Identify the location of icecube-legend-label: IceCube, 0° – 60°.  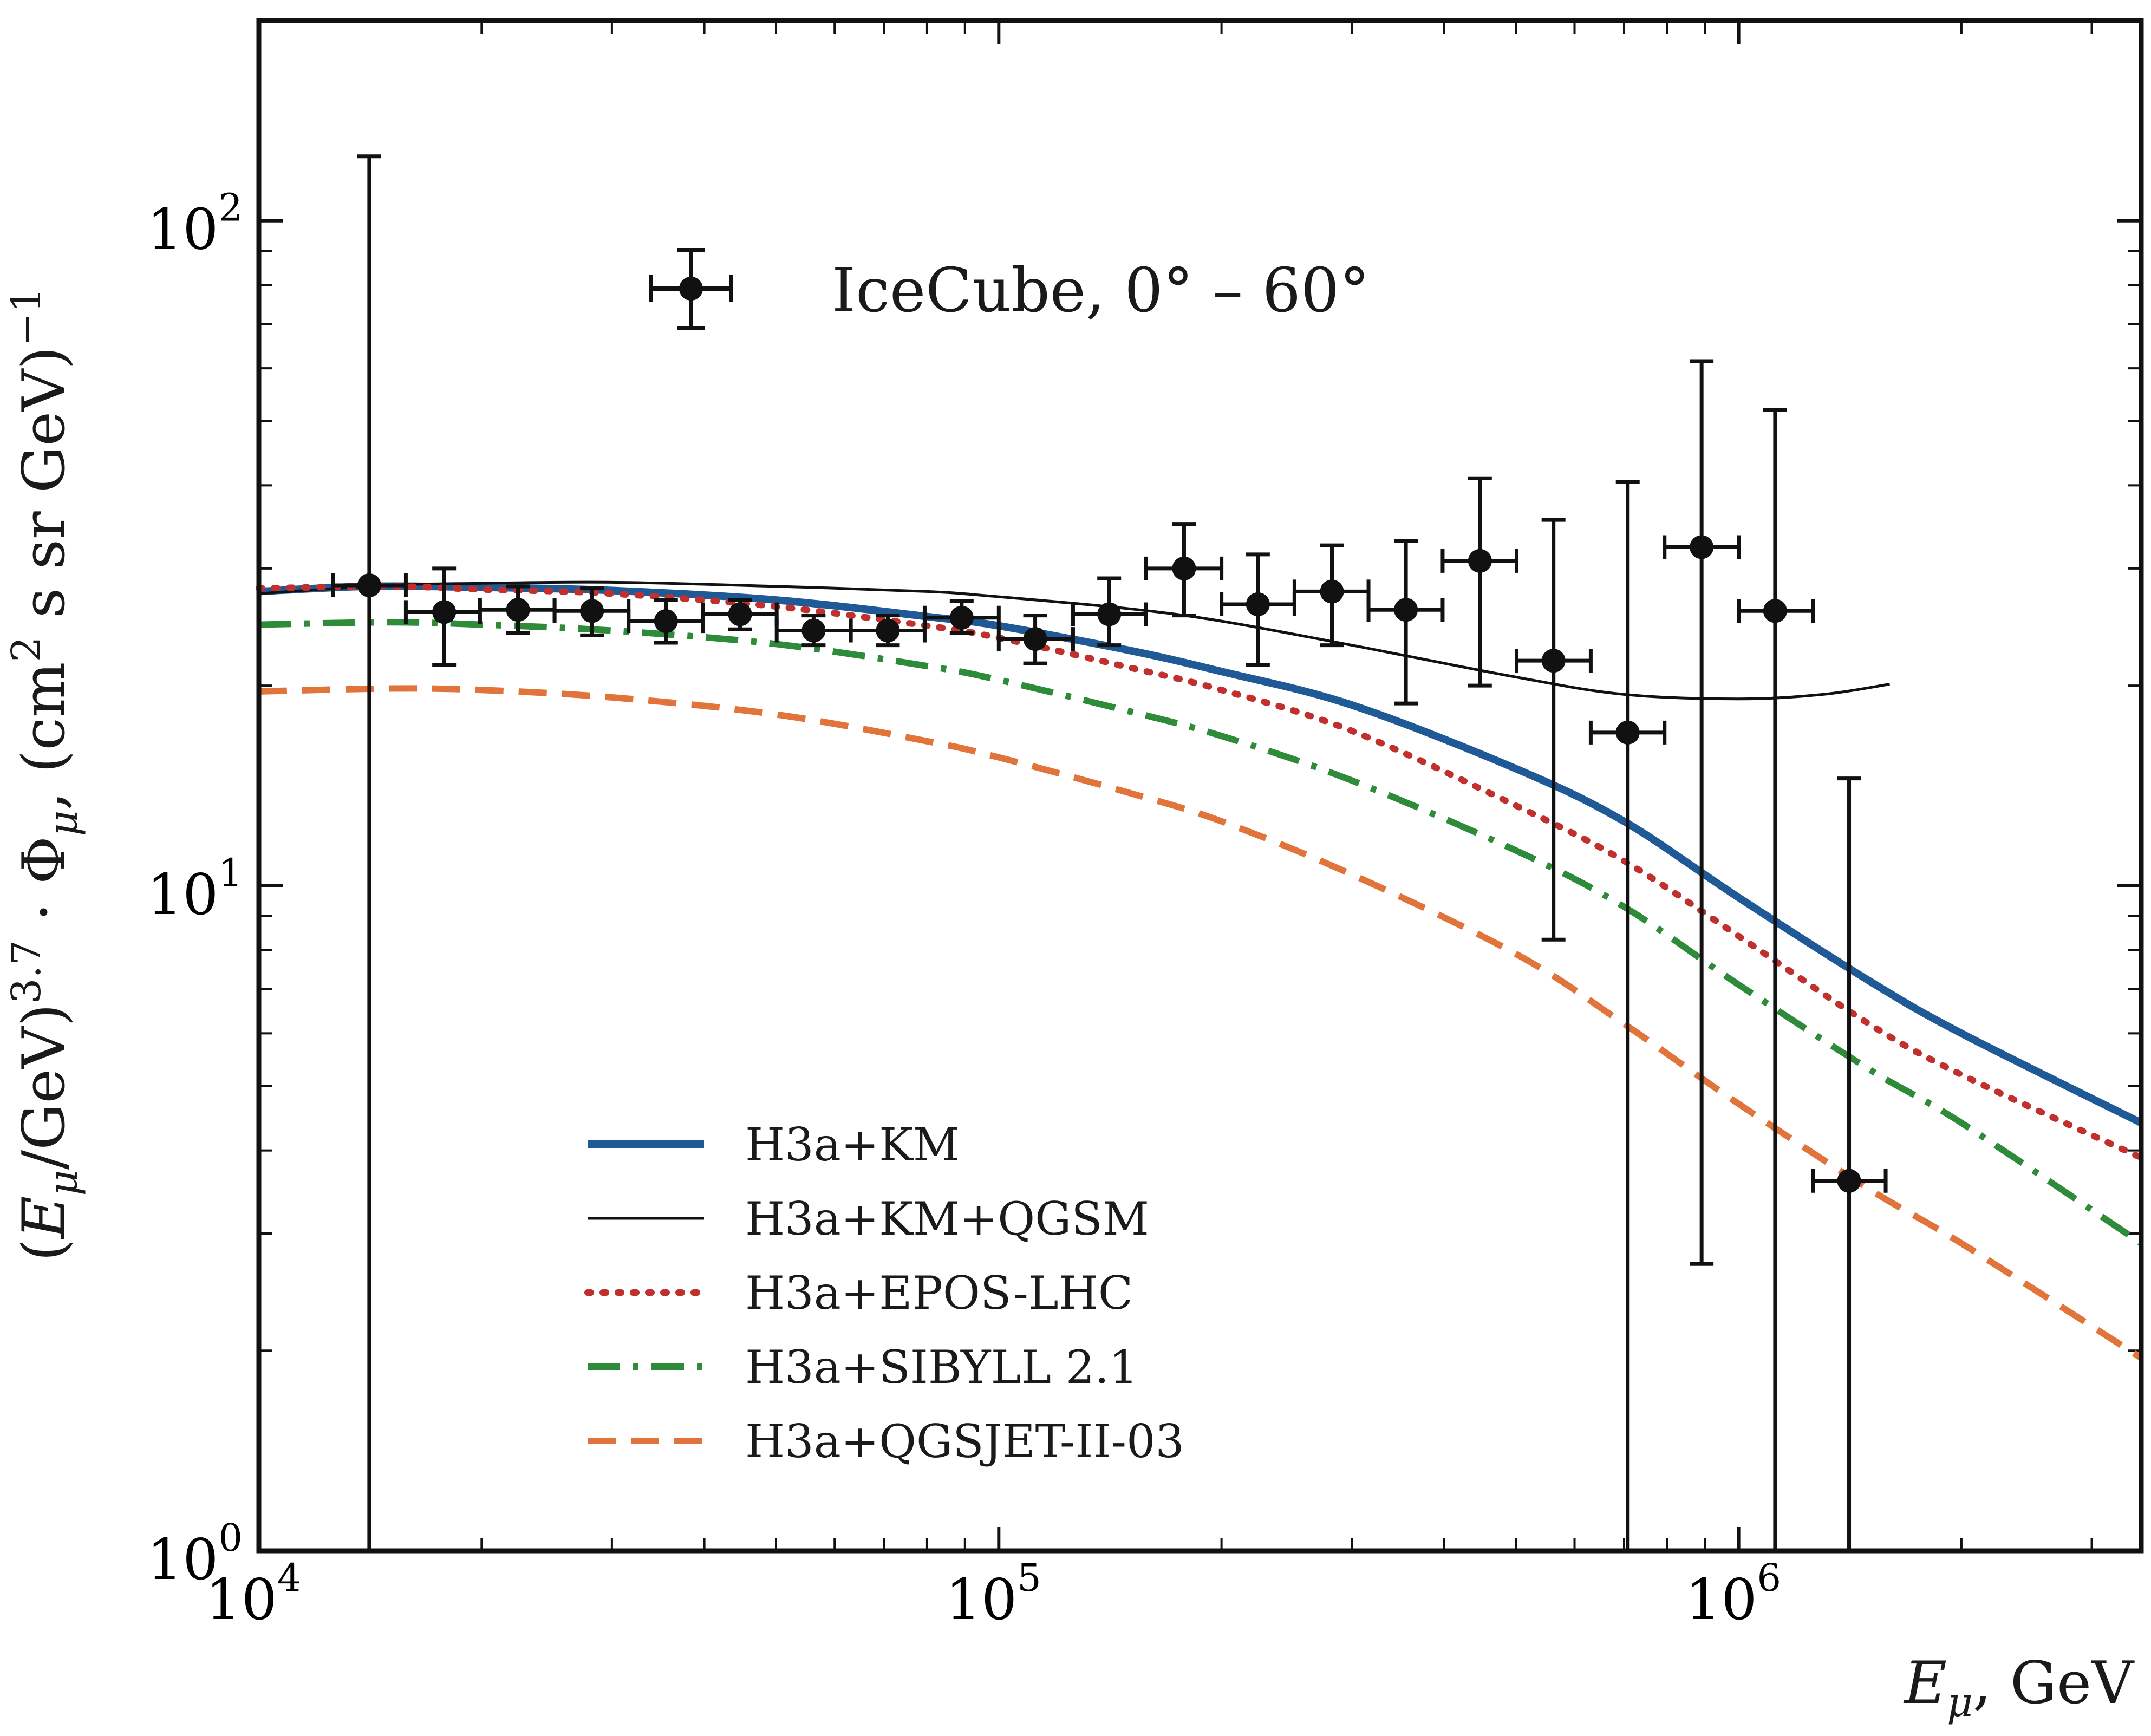
(1101, 291).